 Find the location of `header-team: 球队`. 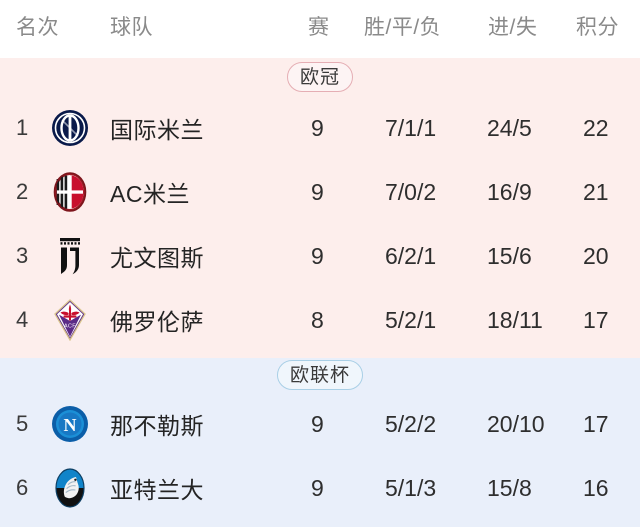

header-team: 球队 is located at coordinates (131, 27).